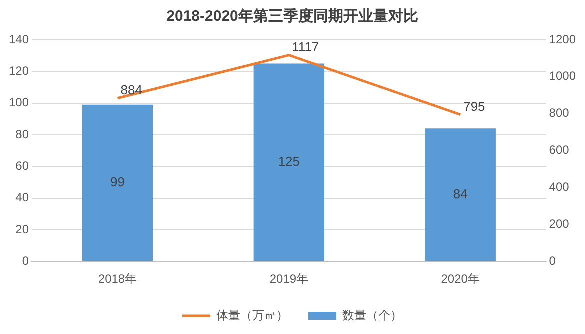  I want to click on data-label: 795, so click(475, 106).